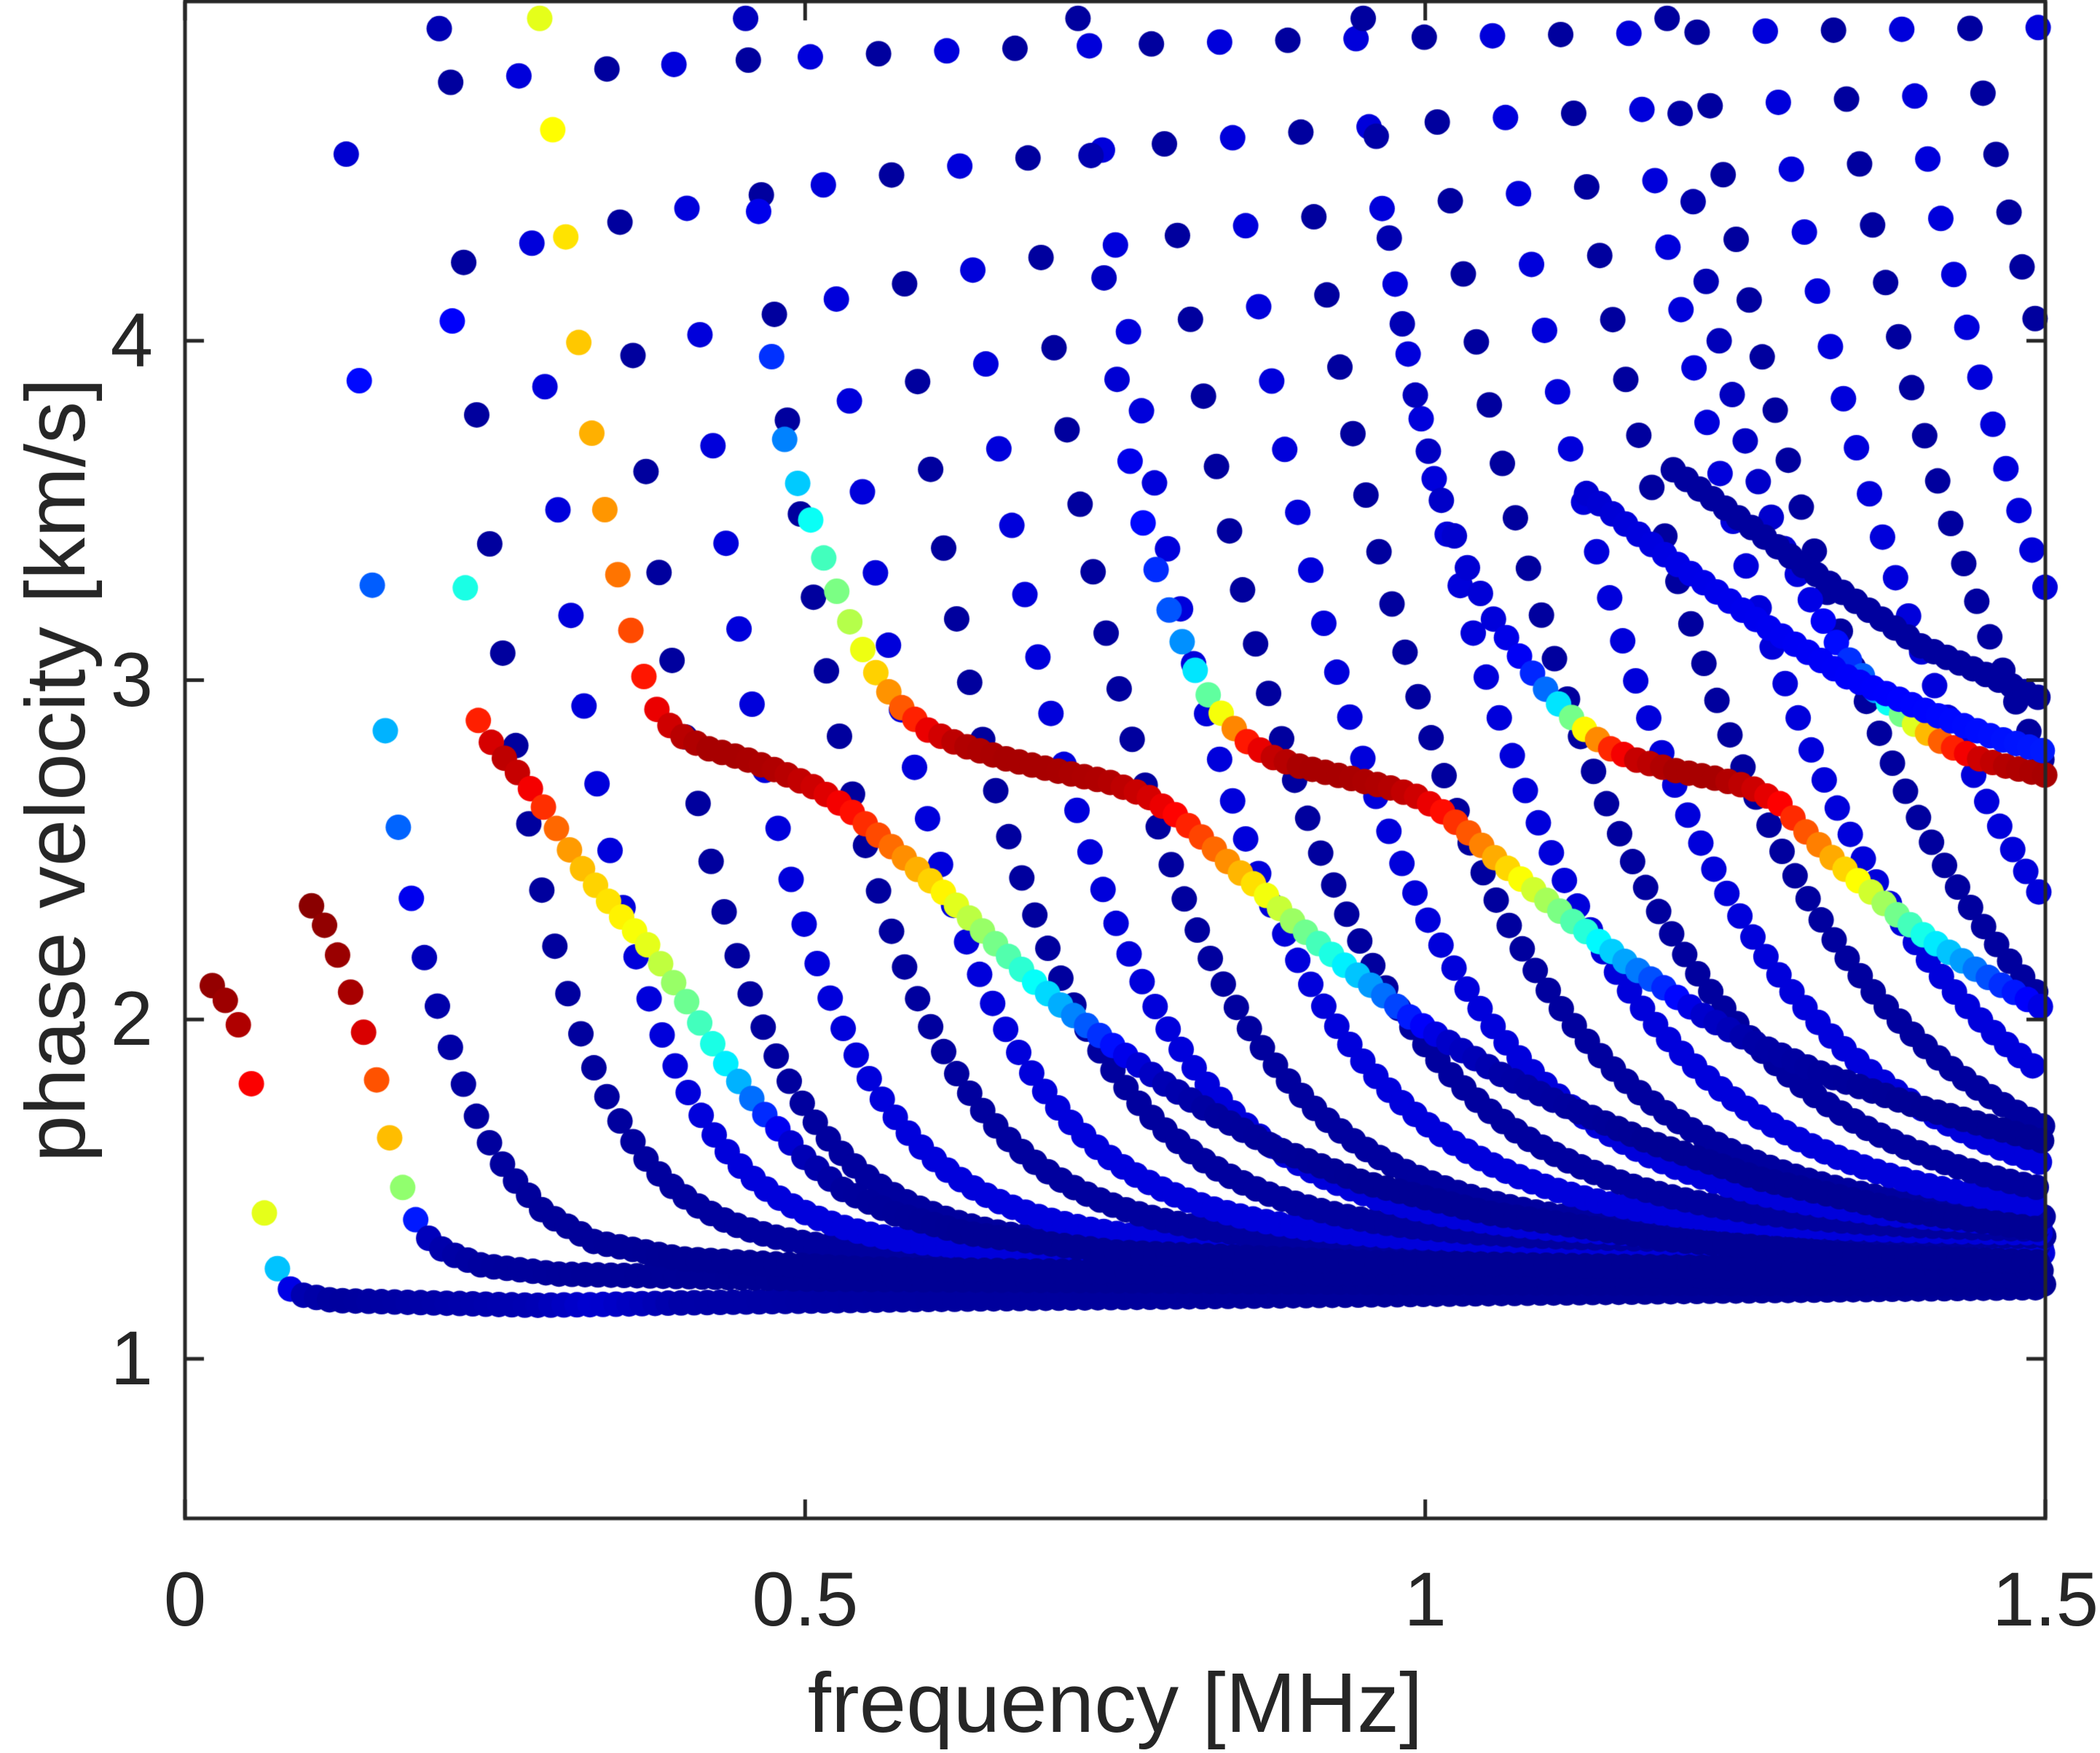  Describe the element at coordinates (55, 770) in the screenshot. I see `y-axis-label: phase velocity [km/s]` at that location.